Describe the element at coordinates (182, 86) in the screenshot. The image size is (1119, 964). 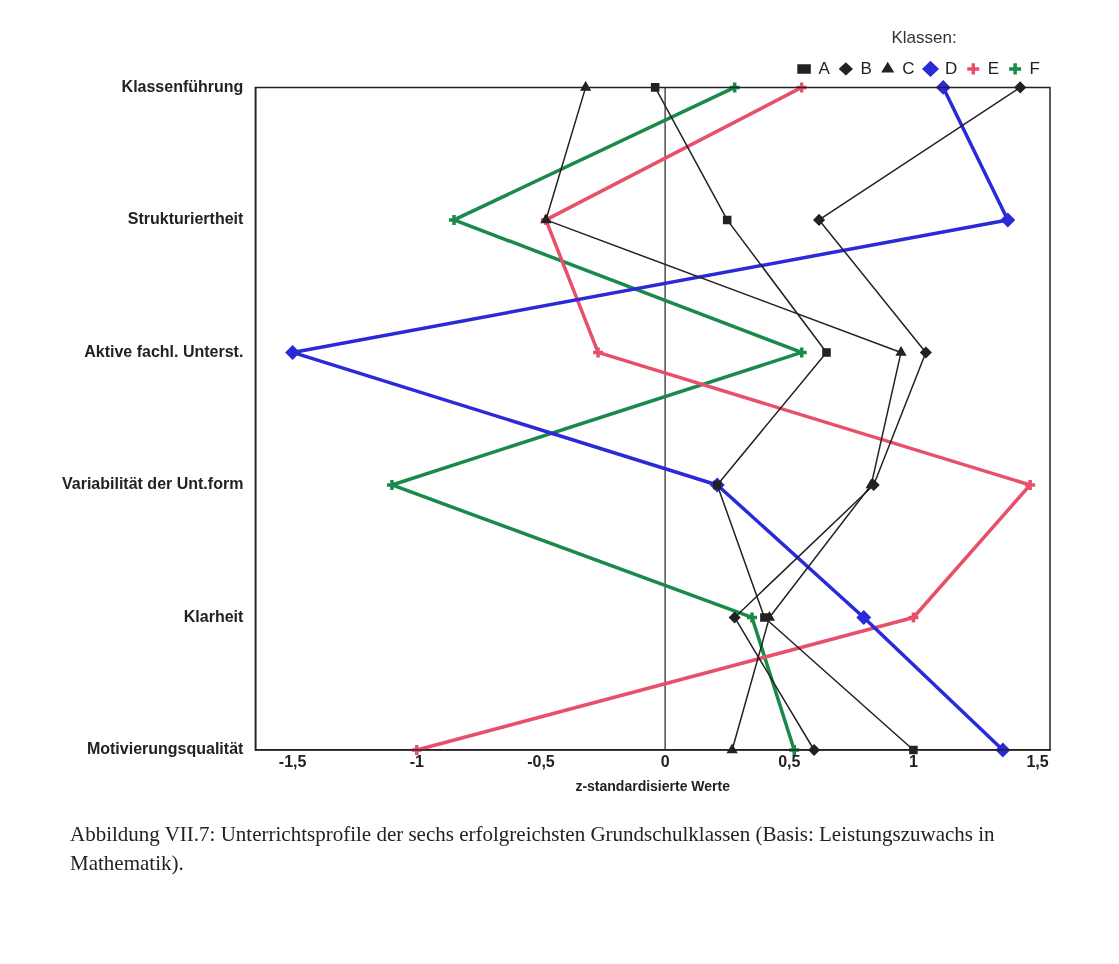
I see `y-tick-label: Klassenführung` at that location.